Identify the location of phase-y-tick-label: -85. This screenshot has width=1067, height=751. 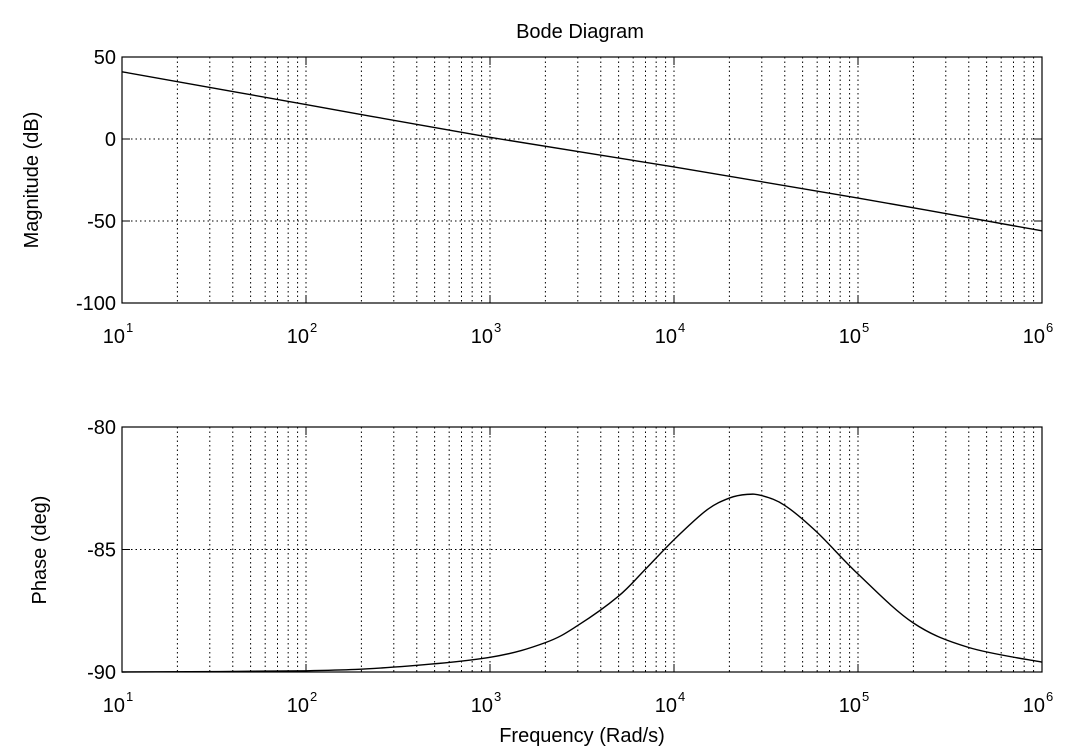
(101, 551).